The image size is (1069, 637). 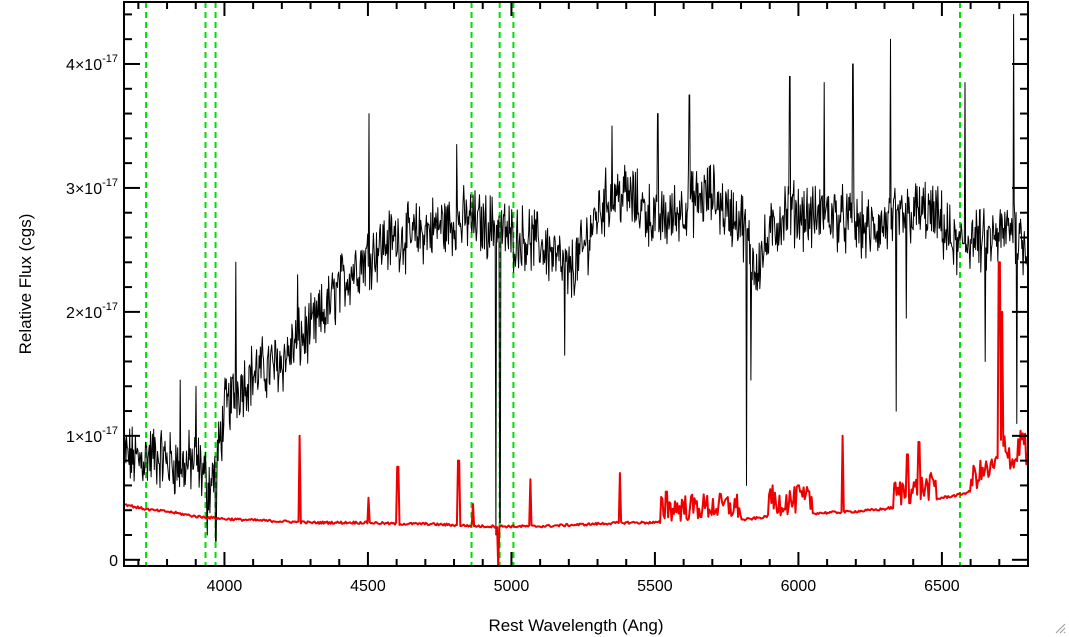 What do you see at coordinates (113, 561) in the screenshot?
I see `y-tick-label: 0` at bounding box center [113, 561].